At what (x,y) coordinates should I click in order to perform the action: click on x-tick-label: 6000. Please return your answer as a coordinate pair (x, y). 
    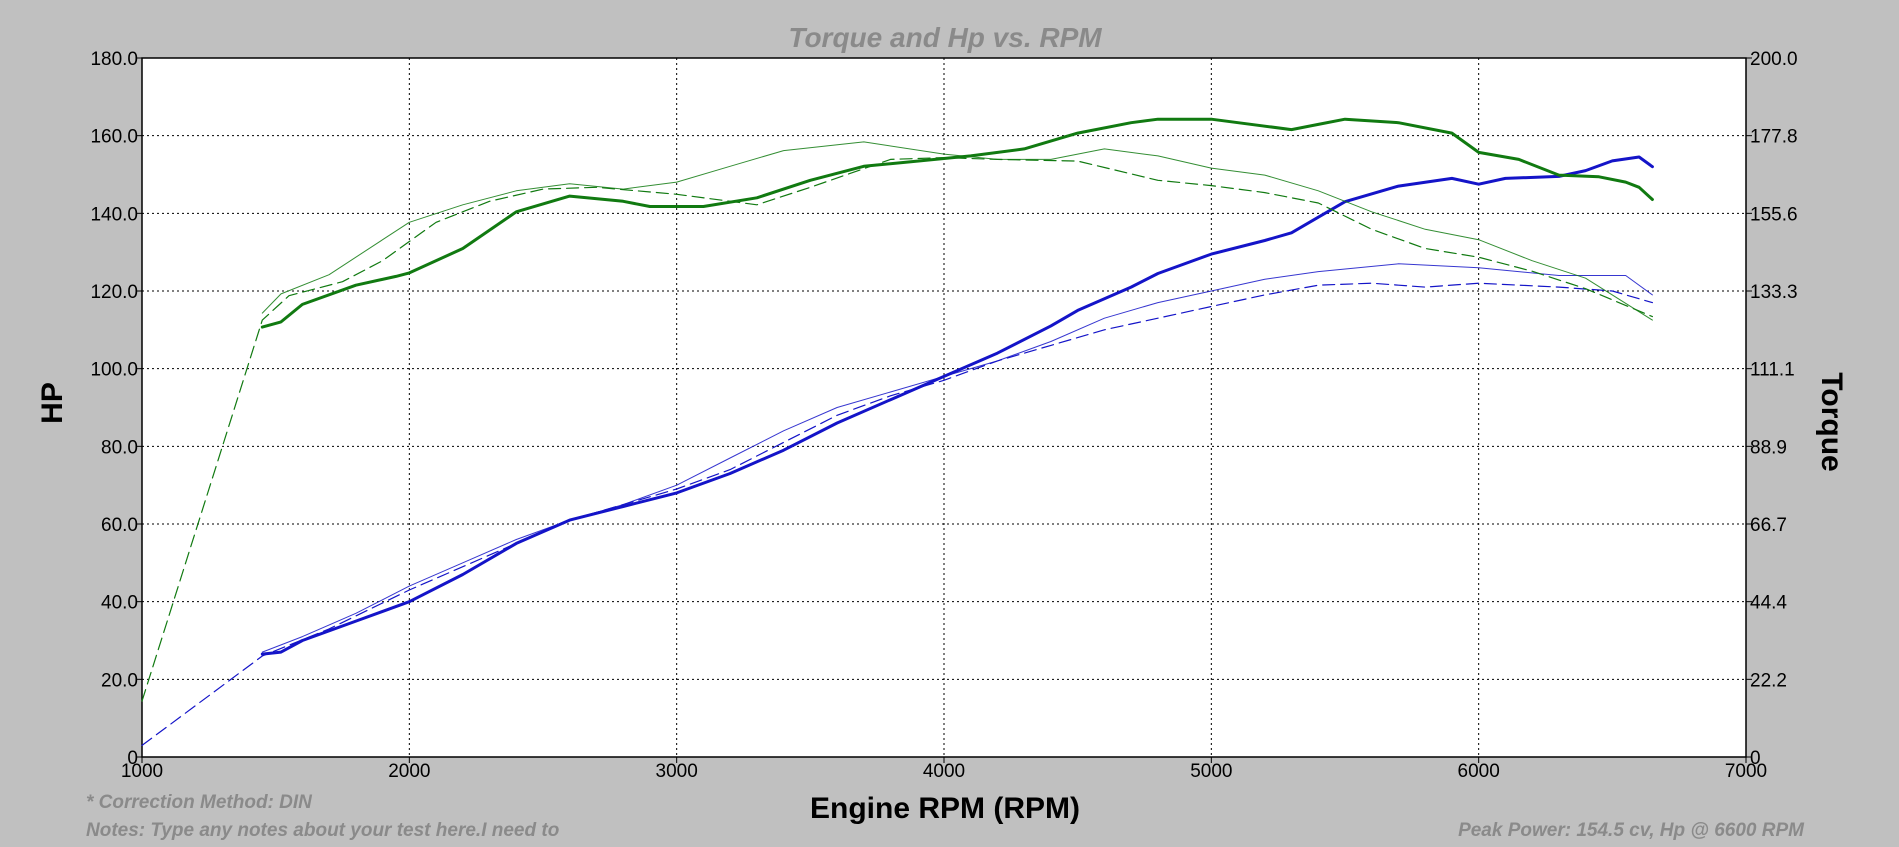
    Looking at the image, I should click on (1479, 771).